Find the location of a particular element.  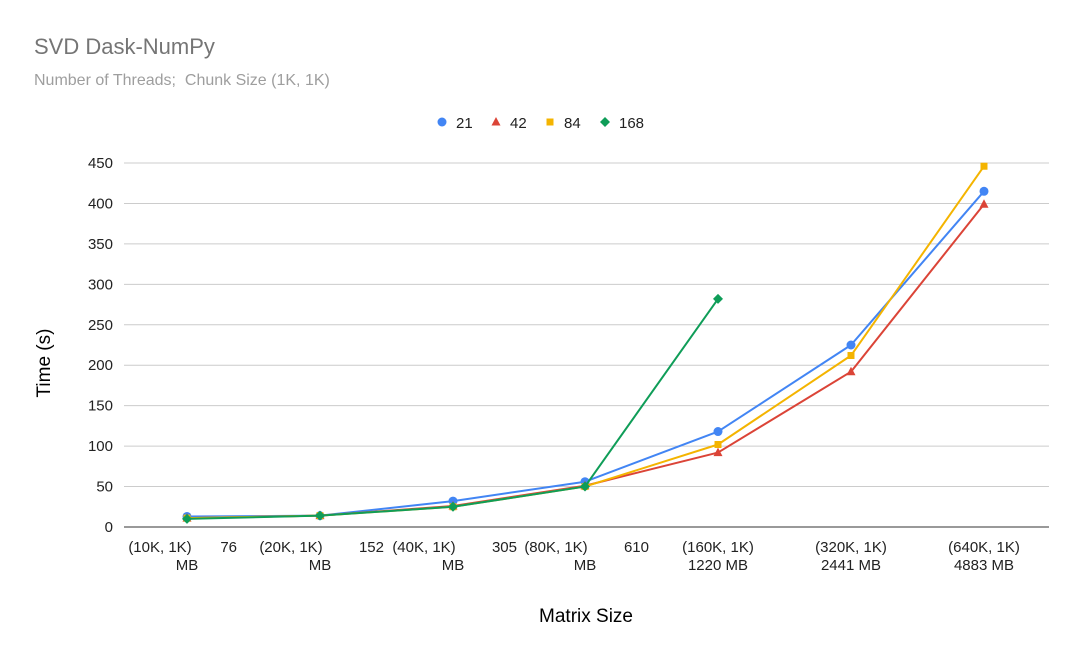

legend-item: 84 is located at coordinates (563, 123).